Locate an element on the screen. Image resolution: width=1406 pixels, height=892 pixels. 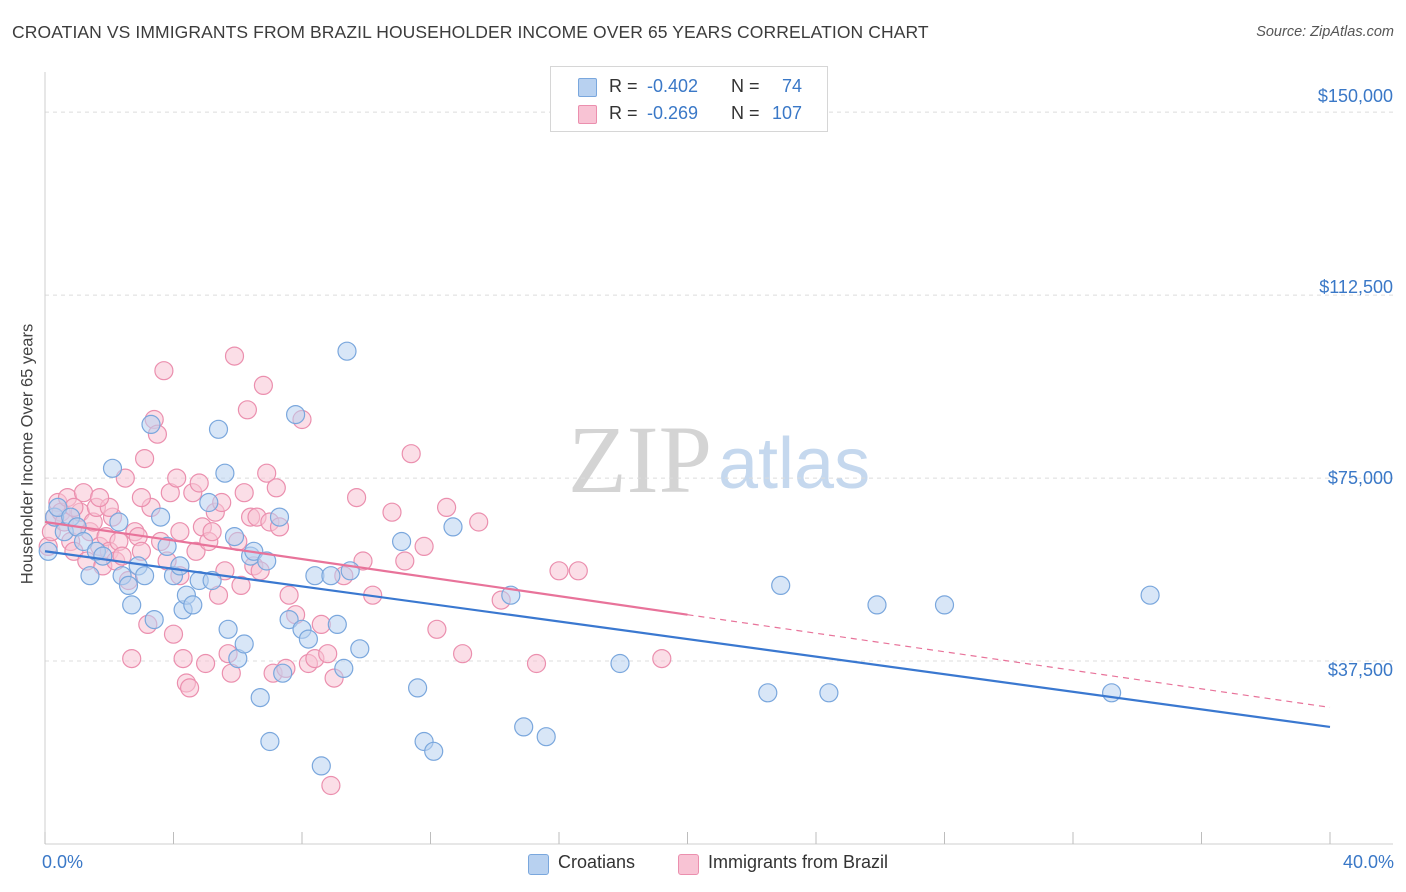
stats-row-brazil: R = -0.269 N = 107 is located at coordinates (689, 115).